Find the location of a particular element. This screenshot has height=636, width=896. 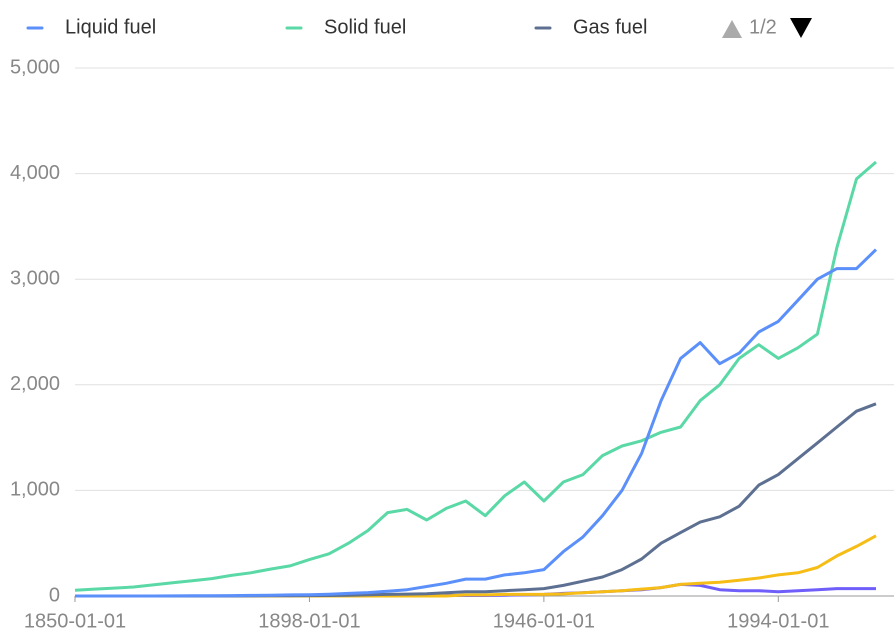

y-tick-label: 2,000 is located at coordinates (35, 384).